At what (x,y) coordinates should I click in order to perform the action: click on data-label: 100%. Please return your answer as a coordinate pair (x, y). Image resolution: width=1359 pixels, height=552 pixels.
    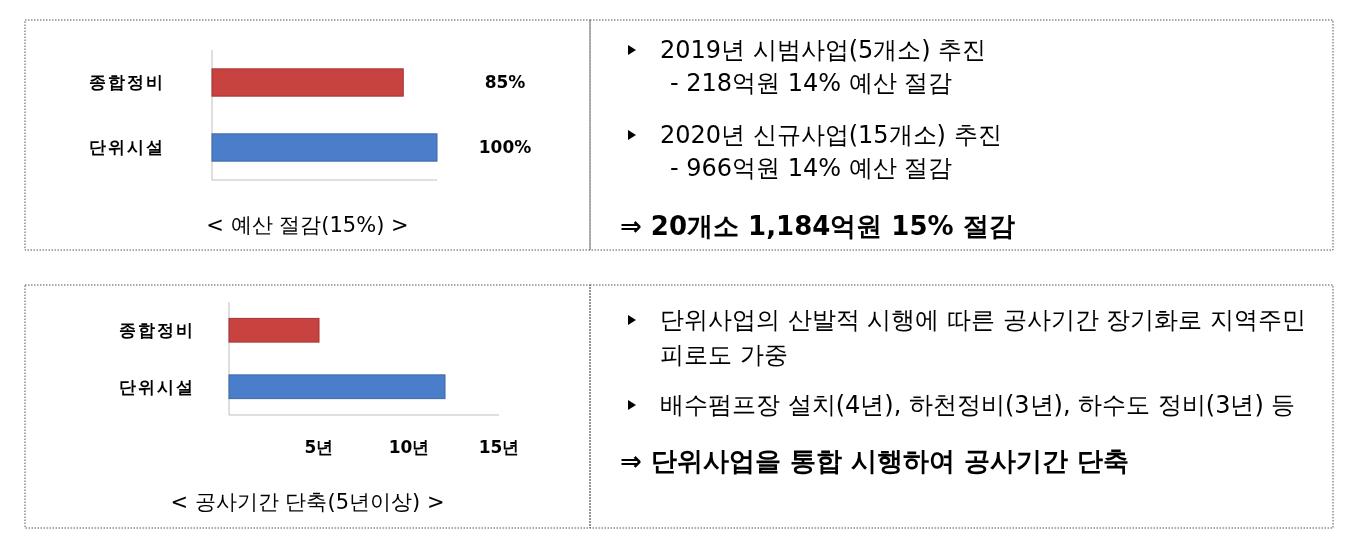
    Looking at the image, I should click on (505, 147).